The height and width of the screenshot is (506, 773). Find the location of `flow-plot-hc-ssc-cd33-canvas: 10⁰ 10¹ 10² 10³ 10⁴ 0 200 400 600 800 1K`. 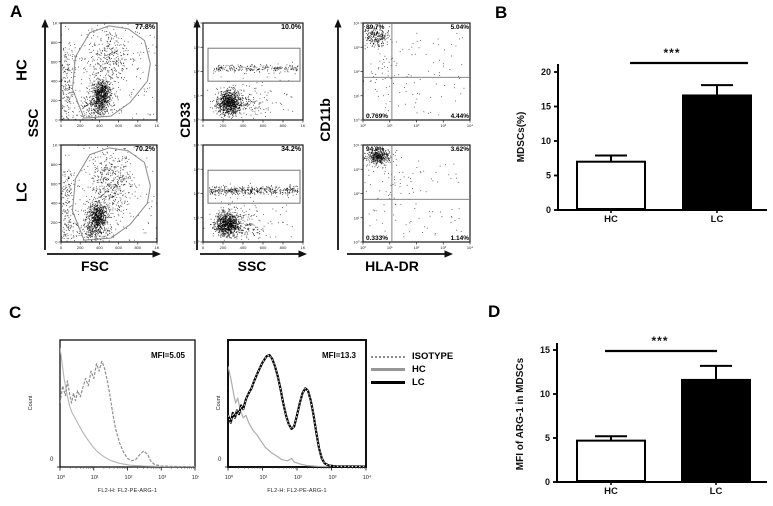

flow-plot-hc-ssc-cd33-canvas: 10⁰ 10¹ 10² 10³ 10⁴ 0 200 400 600 800 1K is located at coordinates (249, 74).